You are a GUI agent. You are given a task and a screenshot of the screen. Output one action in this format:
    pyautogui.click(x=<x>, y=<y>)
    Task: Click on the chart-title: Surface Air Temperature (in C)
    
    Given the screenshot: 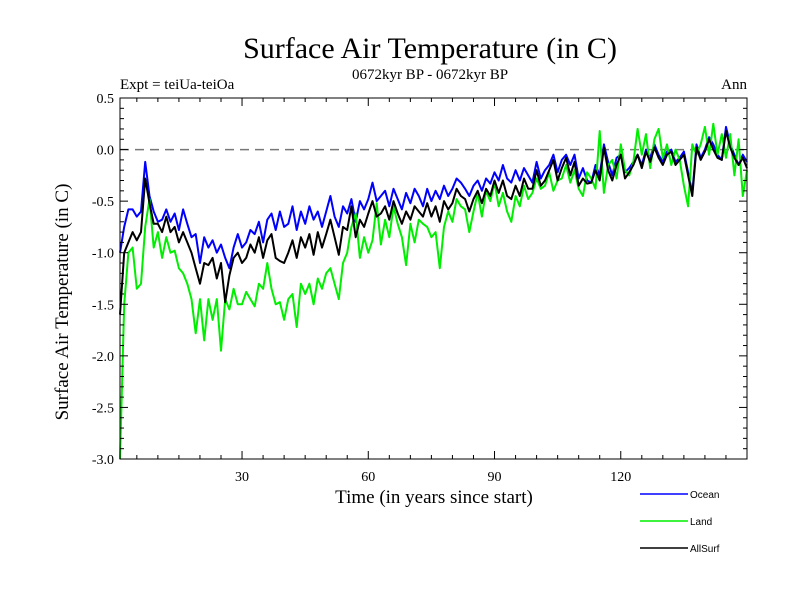 What is the action you would take?
    pyautogui.click(x=430, y=48)
    